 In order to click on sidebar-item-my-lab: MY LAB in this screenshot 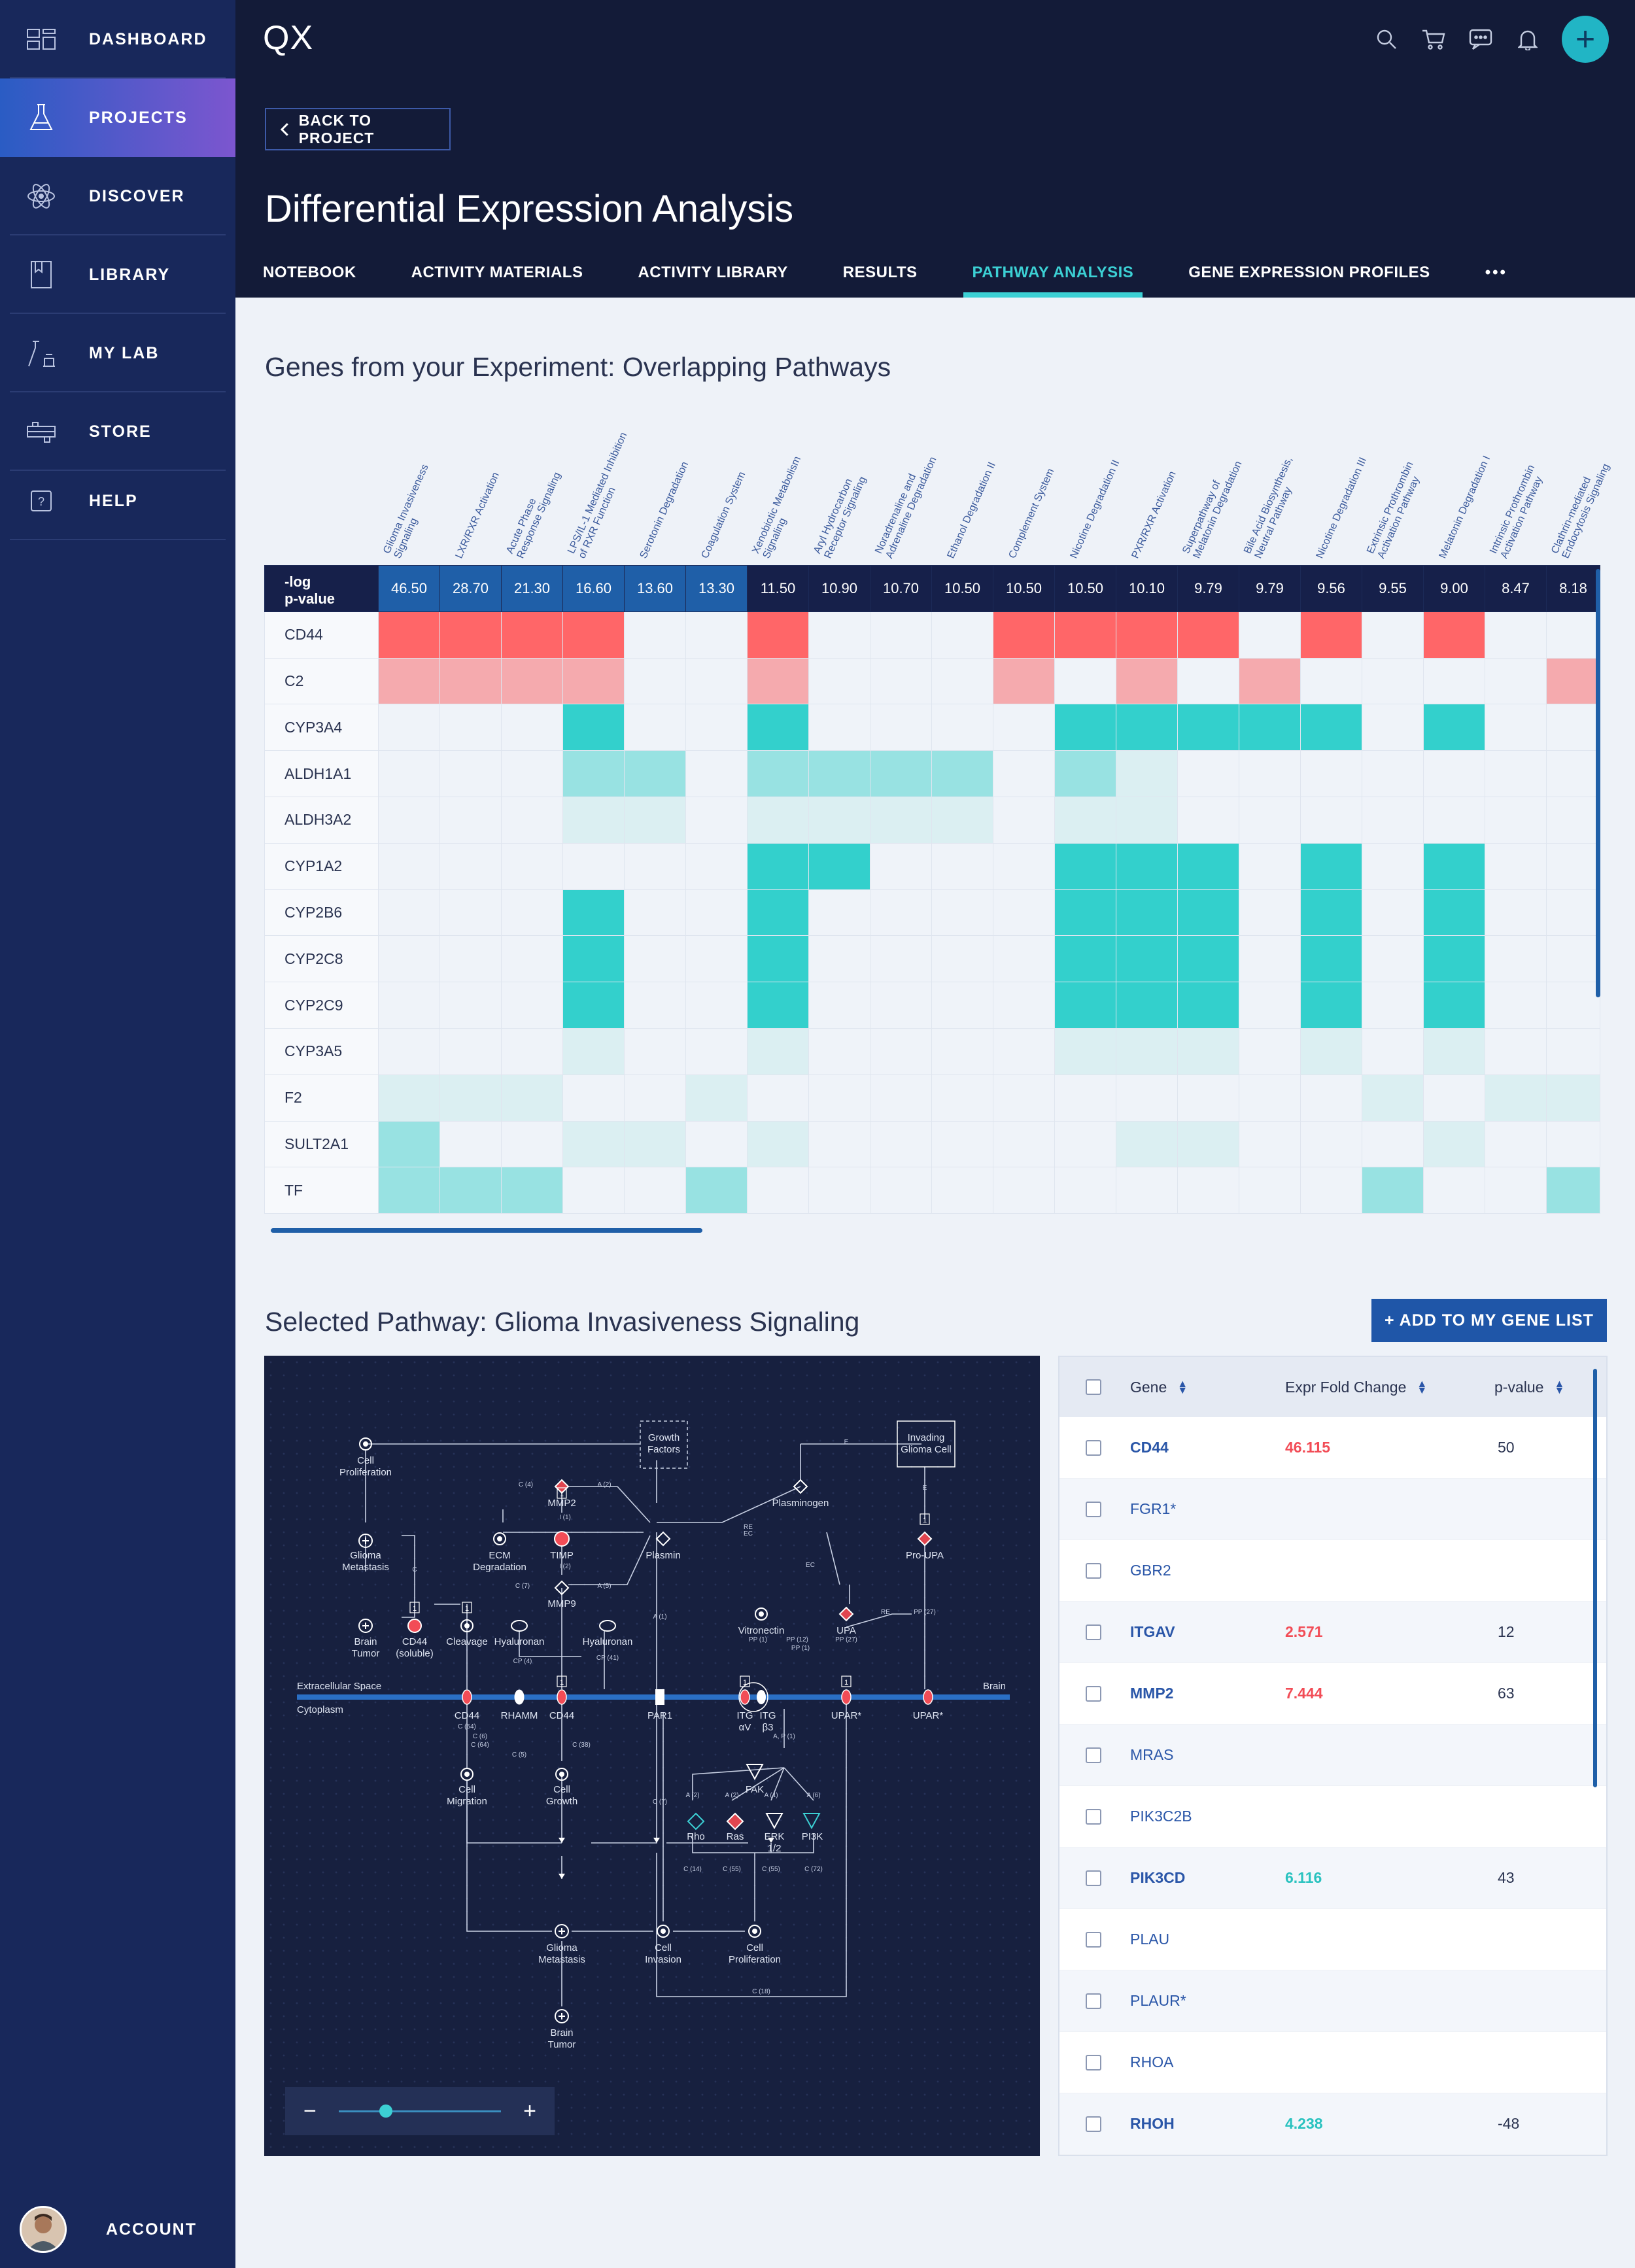, I will do `click(118, 353)`.